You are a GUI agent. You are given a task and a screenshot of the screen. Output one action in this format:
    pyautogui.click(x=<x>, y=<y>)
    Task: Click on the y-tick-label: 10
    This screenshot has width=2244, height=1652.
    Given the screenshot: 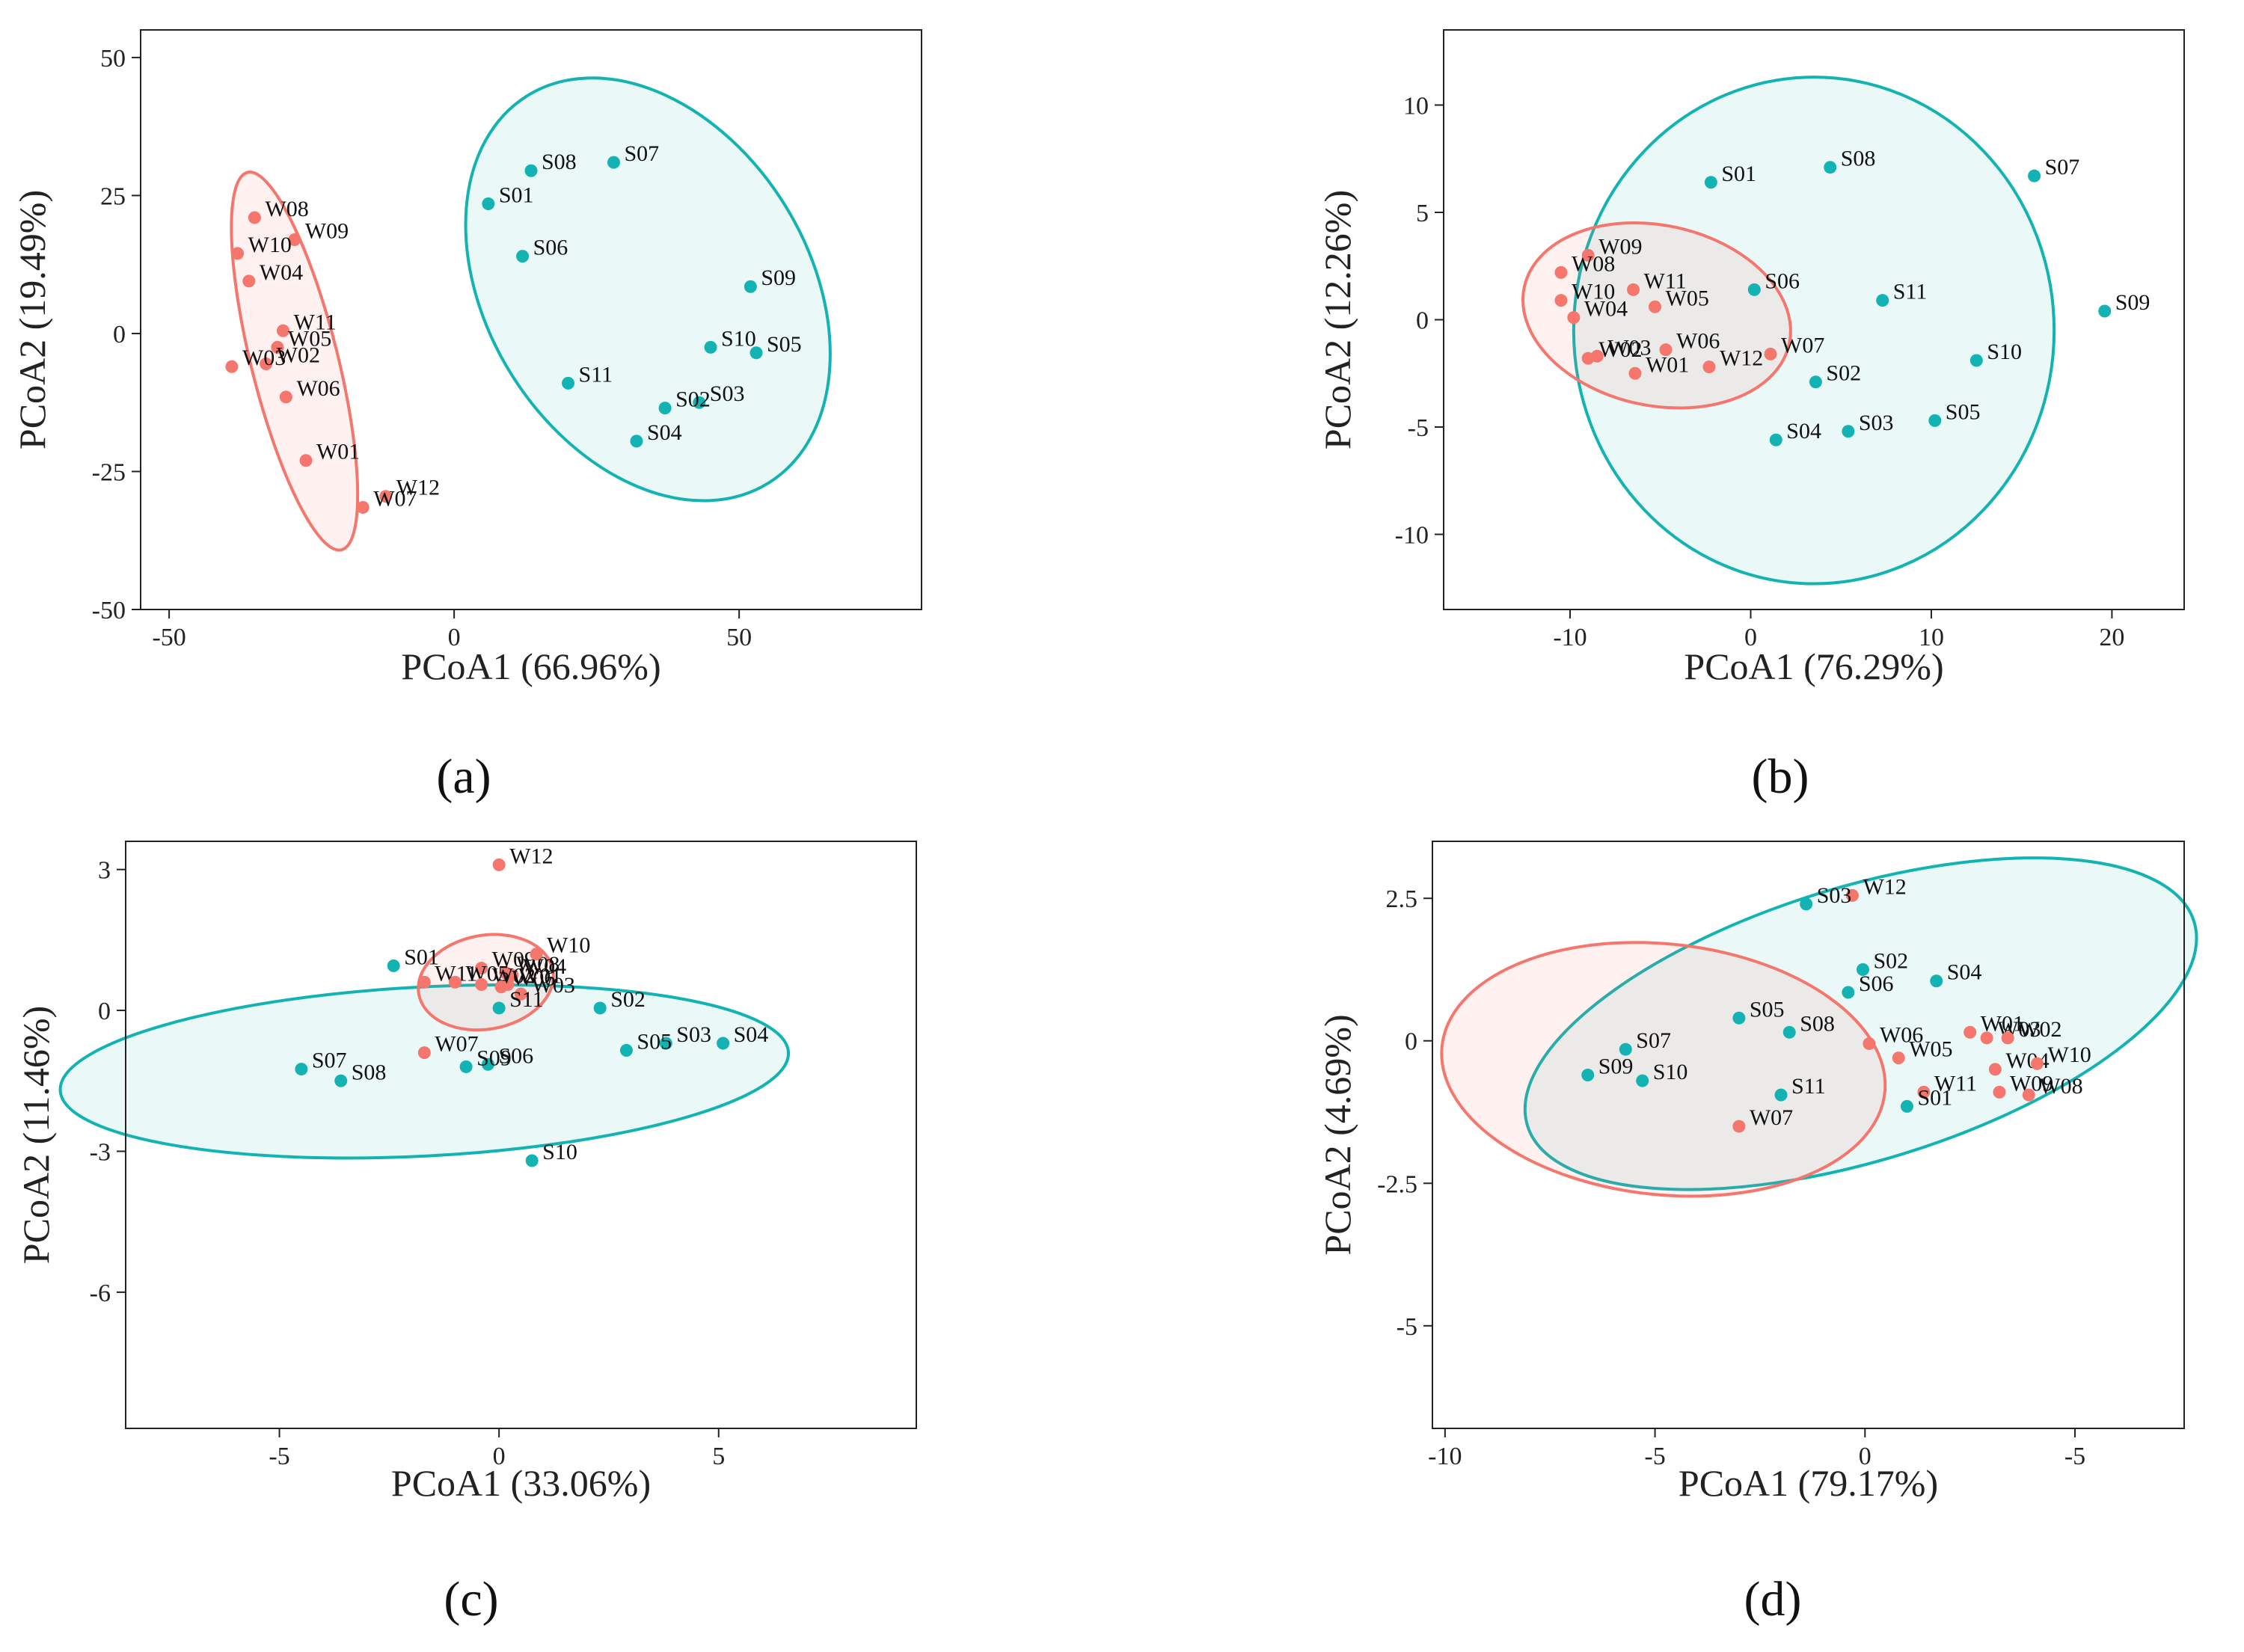 What is the action you would take?
    pyautogui.click(x=1416, y=106)
    